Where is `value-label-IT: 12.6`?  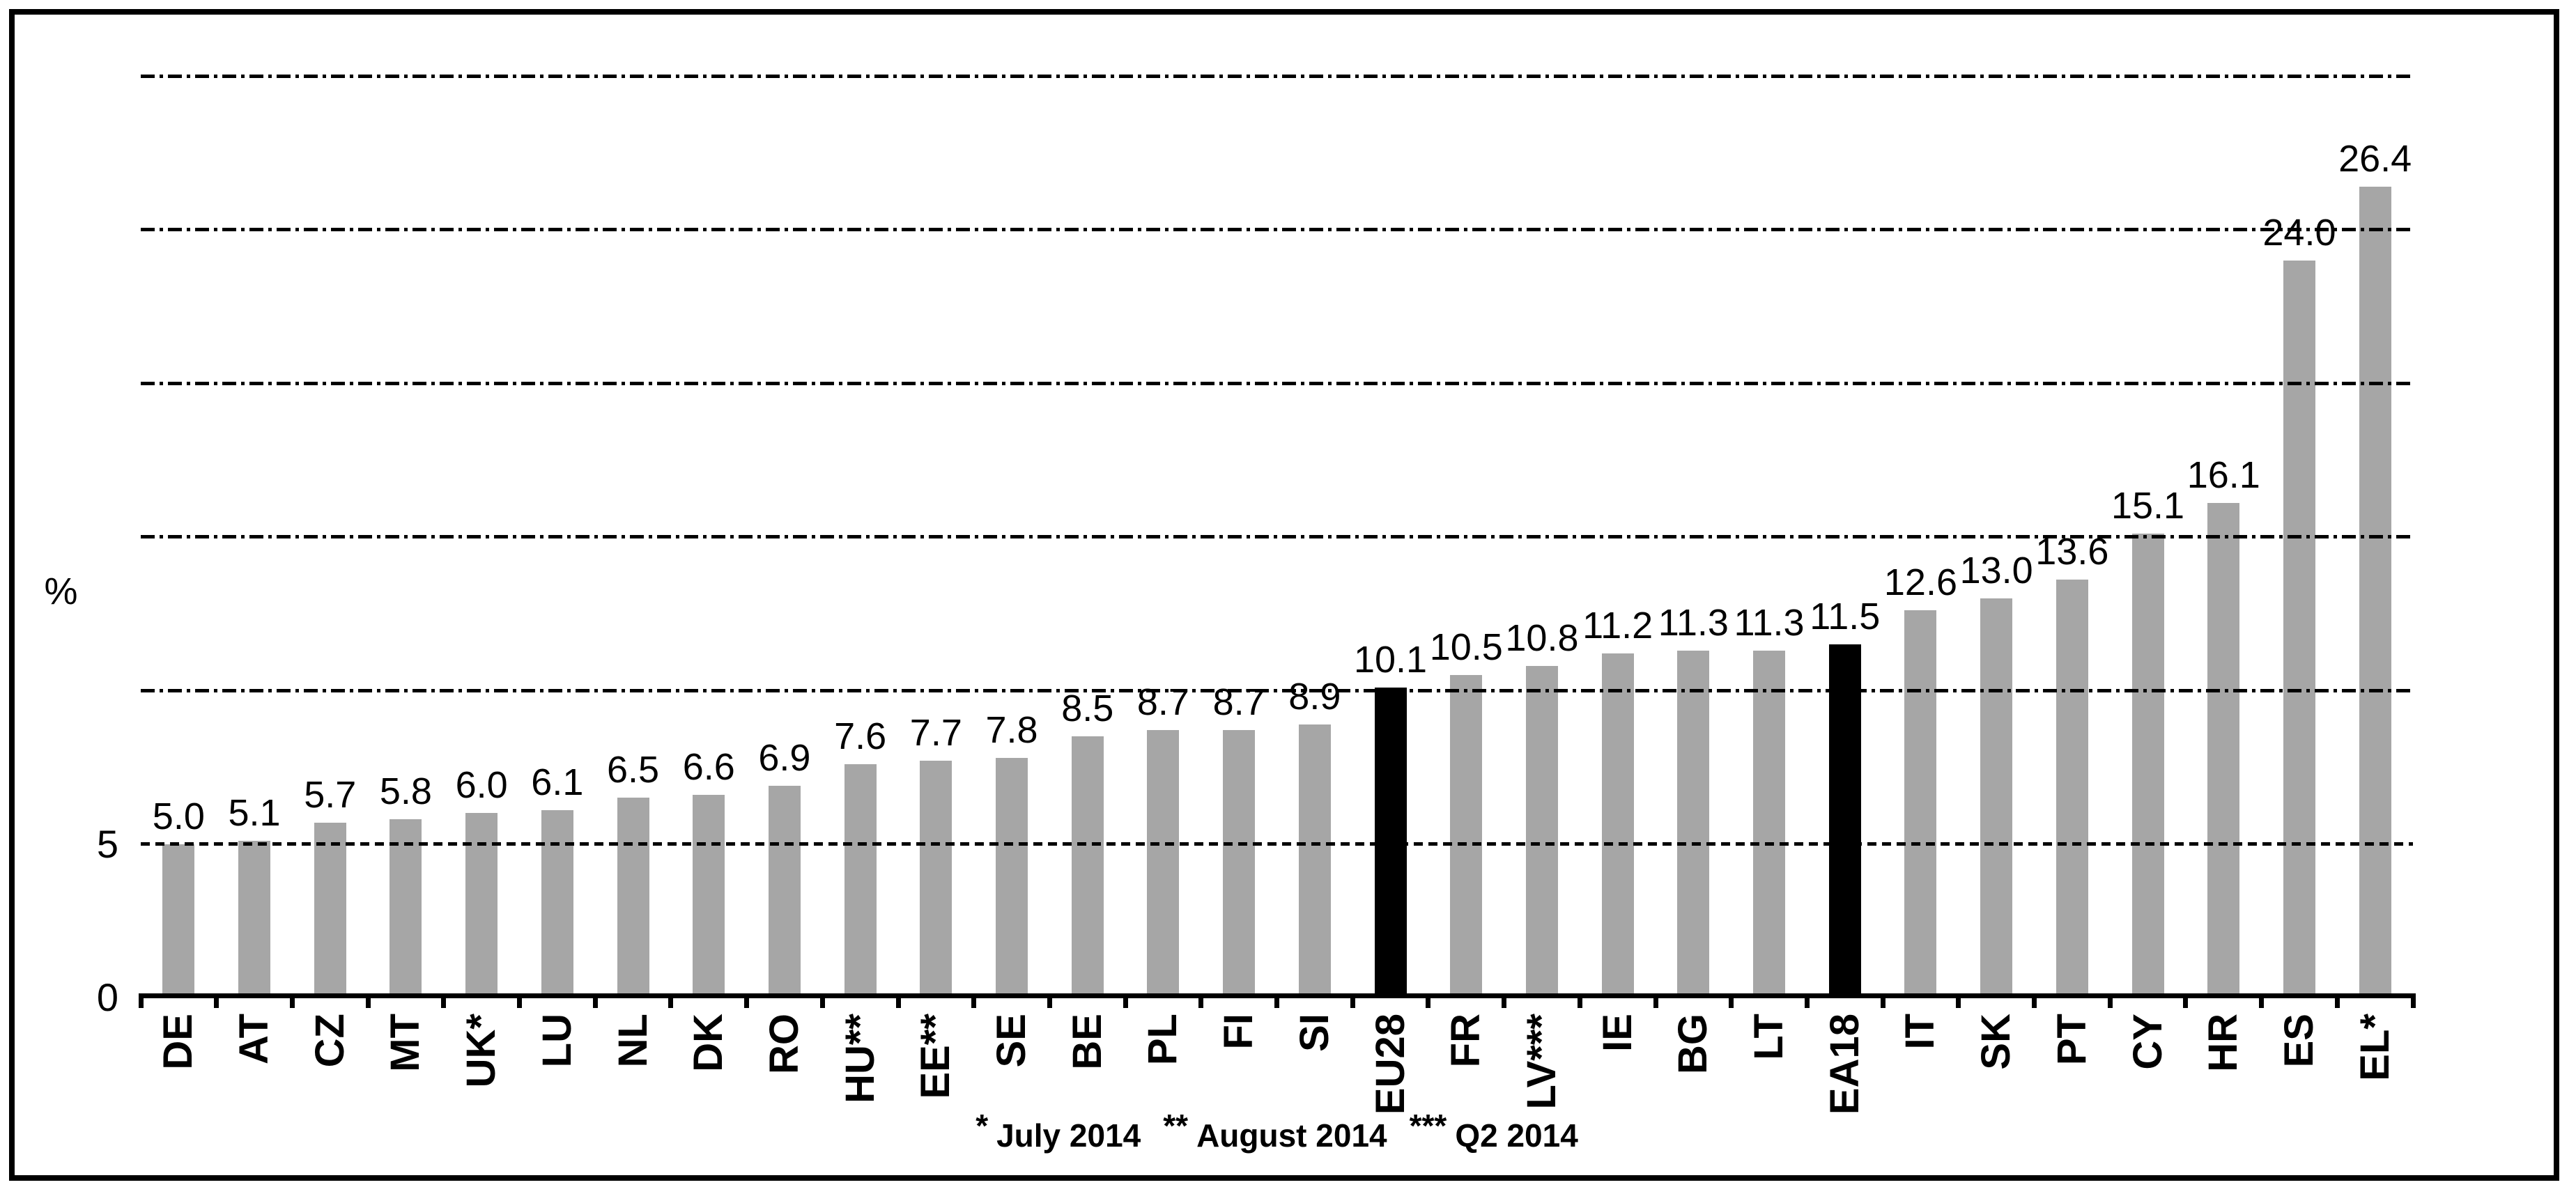 value-label-IT: 12.6 is located at coordinates (1920, 582).